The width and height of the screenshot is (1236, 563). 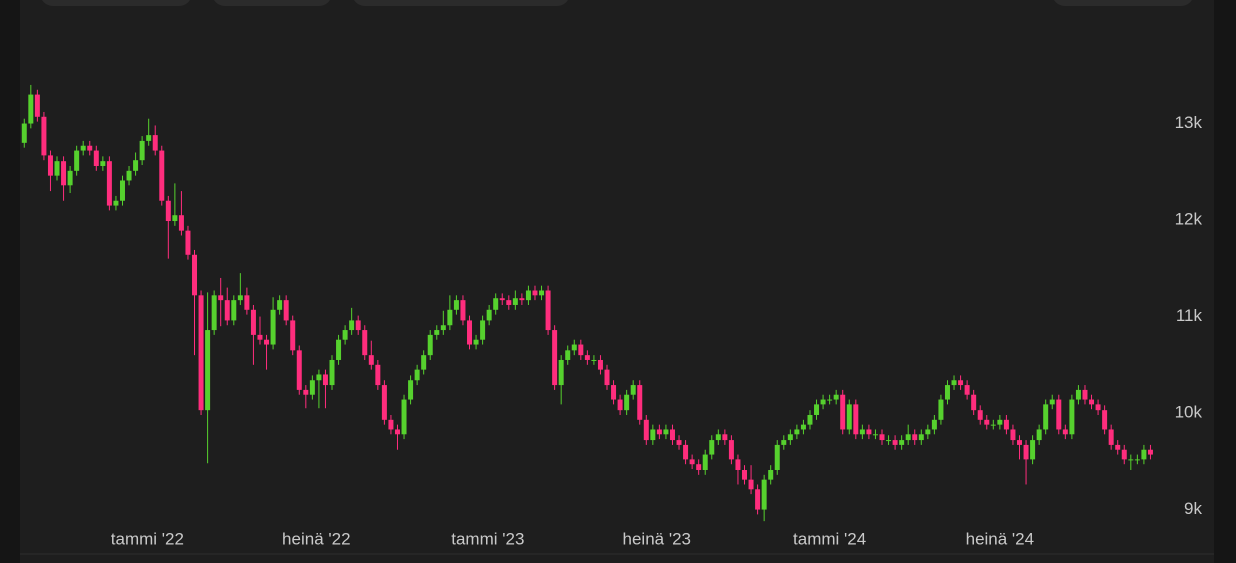 What do you see at coordinates (487, 538) in the screenshot?
I see `x-tick-label: tammi '23` at bounding box center [487, 538].